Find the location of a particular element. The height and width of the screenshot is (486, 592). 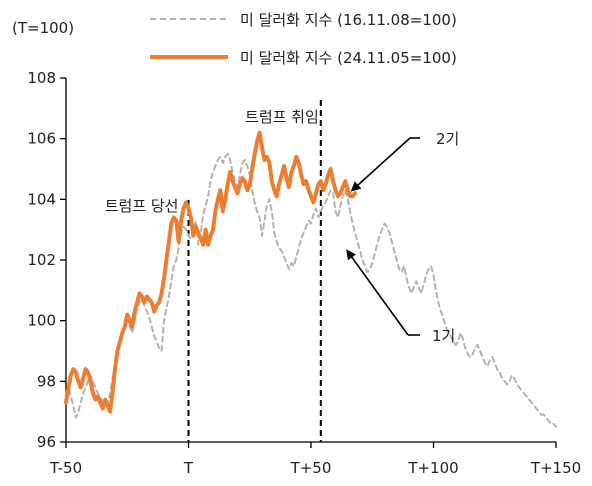

x-tick-label: T+50 is located at coordinates (311, 468).